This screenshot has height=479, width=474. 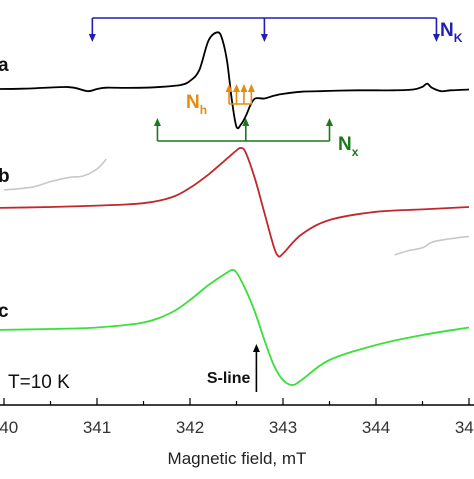 What do you see at coordinates (4, 311) in the screenshot?
I see `curve-label-c: c` at bounding box center [4, 311].